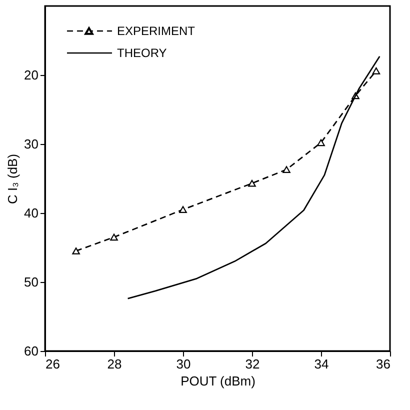 This screenshot has height=410, width=410. Describe the element at coordinates (114, 364) in the screenshot. I see `x-tick-label: 28` at that location.